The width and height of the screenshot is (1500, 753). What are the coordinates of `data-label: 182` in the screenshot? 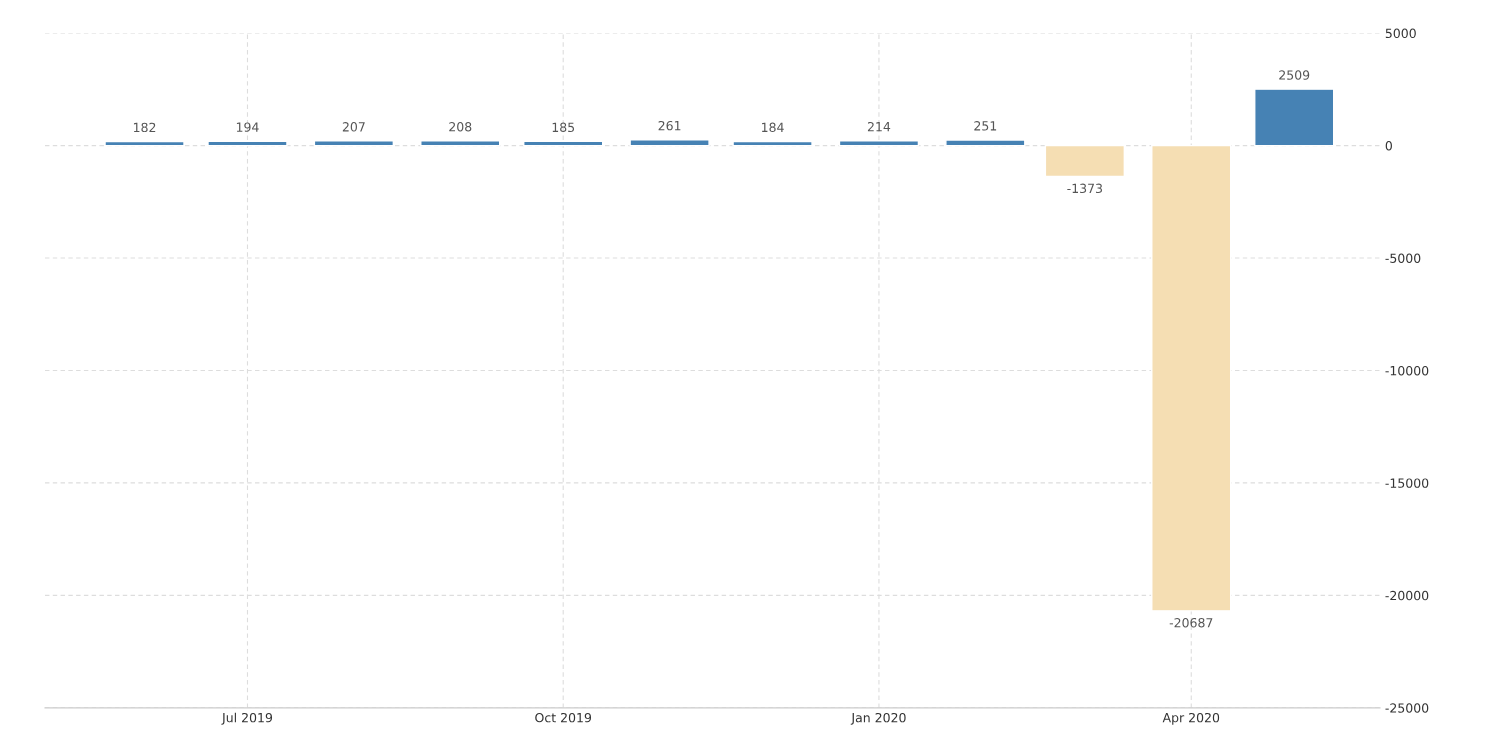 It's located at (144, 127).